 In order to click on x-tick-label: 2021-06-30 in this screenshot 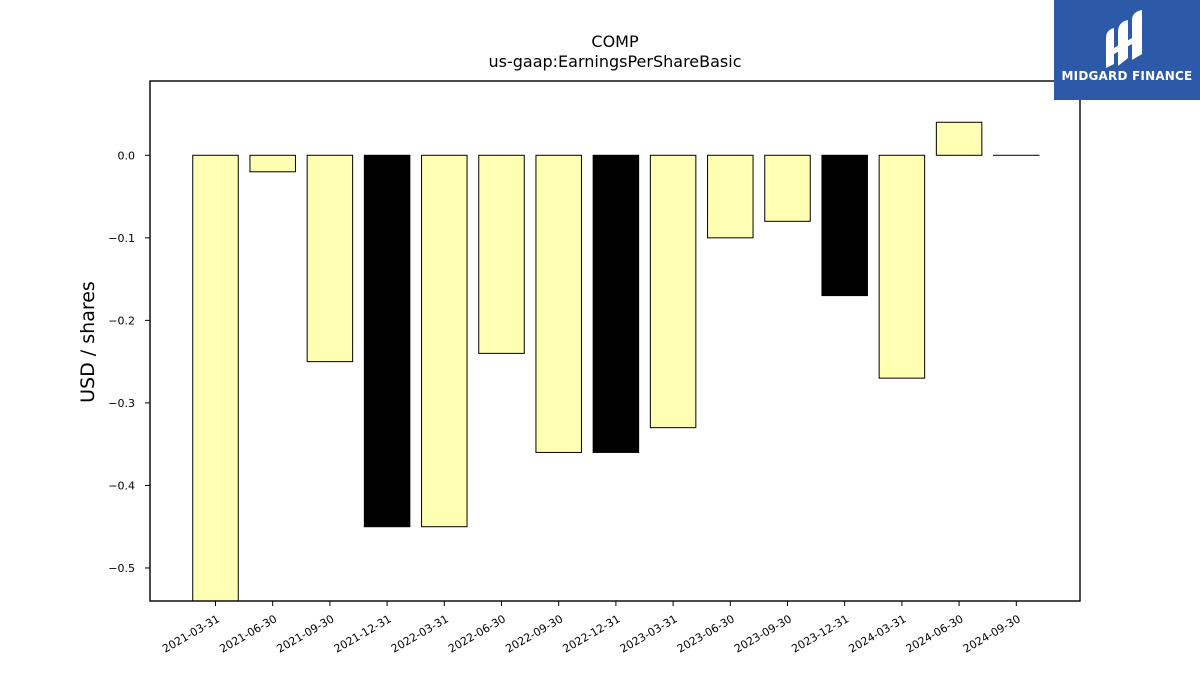, I will do `click(248, 633)`.